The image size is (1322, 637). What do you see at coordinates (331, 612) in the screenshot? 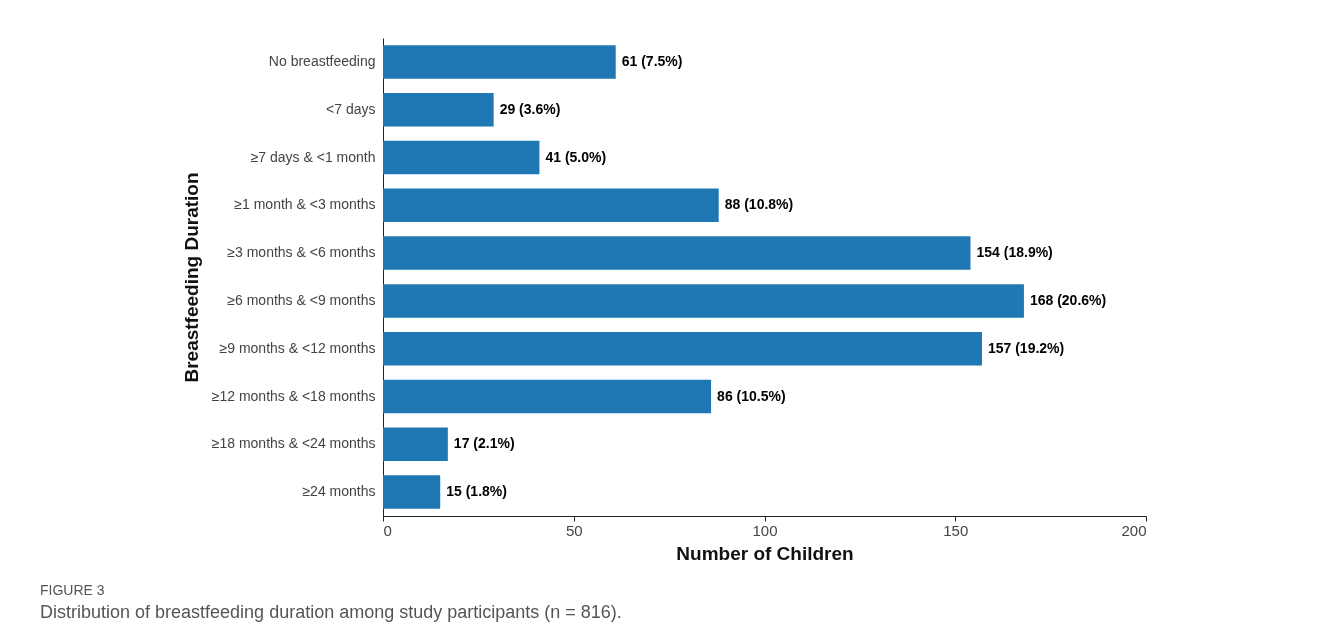
I see `text: Distribution of breastfeeding duration among study participants (n = 816).` at bounding box center [331, 612].